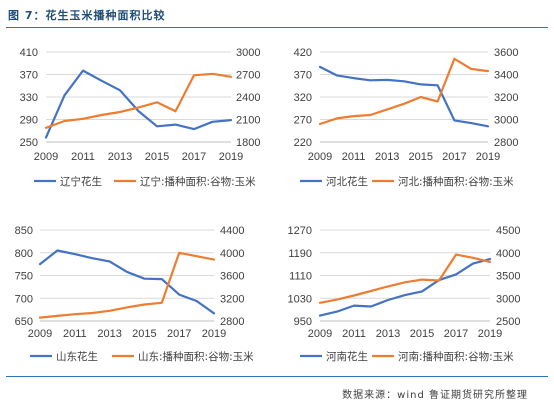  Describe the element at coordinates (508, 322) in the screenshot. I see `y-right-tick-label: 2500` at that location.